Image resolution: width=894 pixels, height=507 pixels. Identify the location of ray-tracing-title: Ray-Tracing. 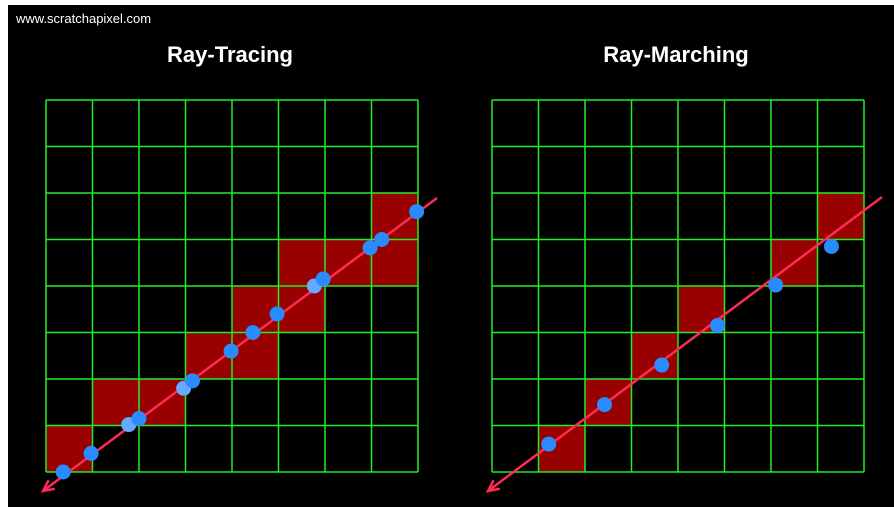
(230, 54).